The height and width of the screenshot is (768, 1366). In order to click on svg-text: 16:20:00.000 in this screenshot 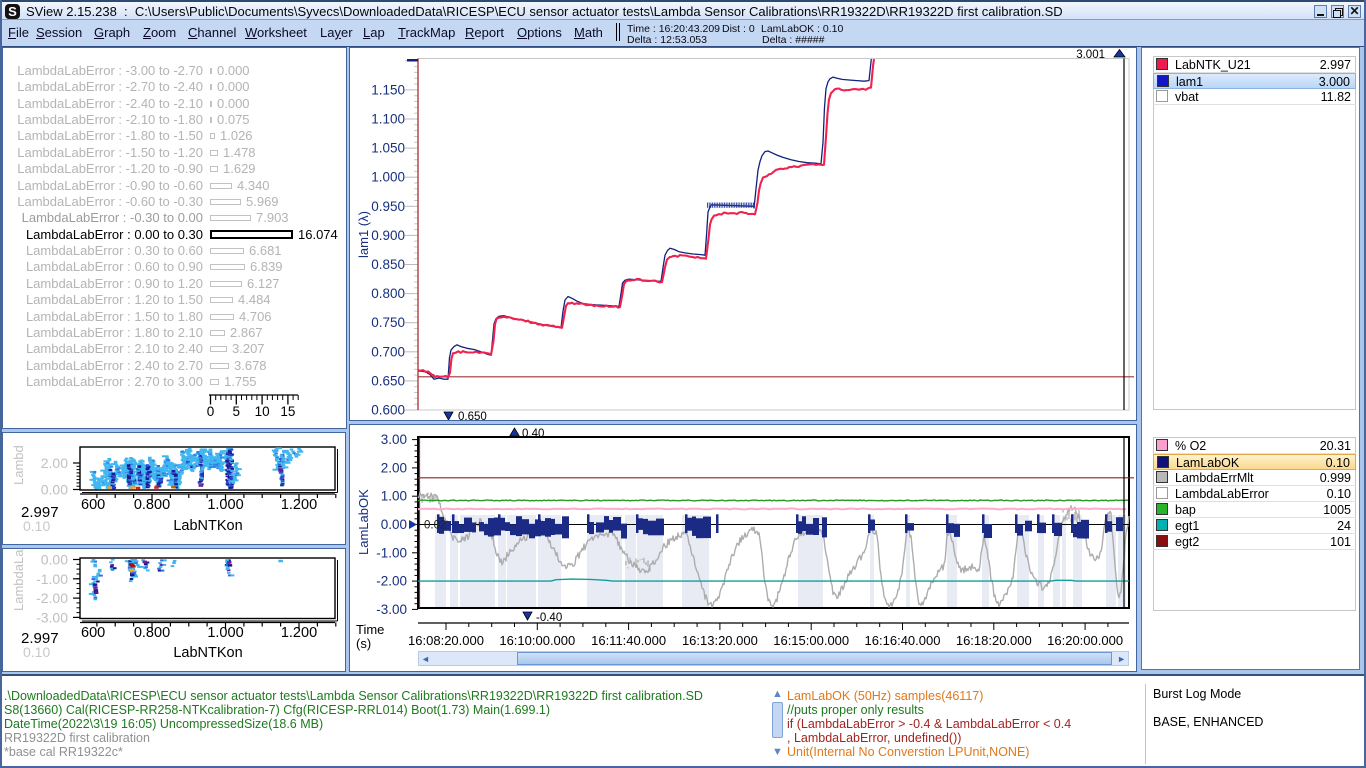, I will do `click(1085, 640)`.